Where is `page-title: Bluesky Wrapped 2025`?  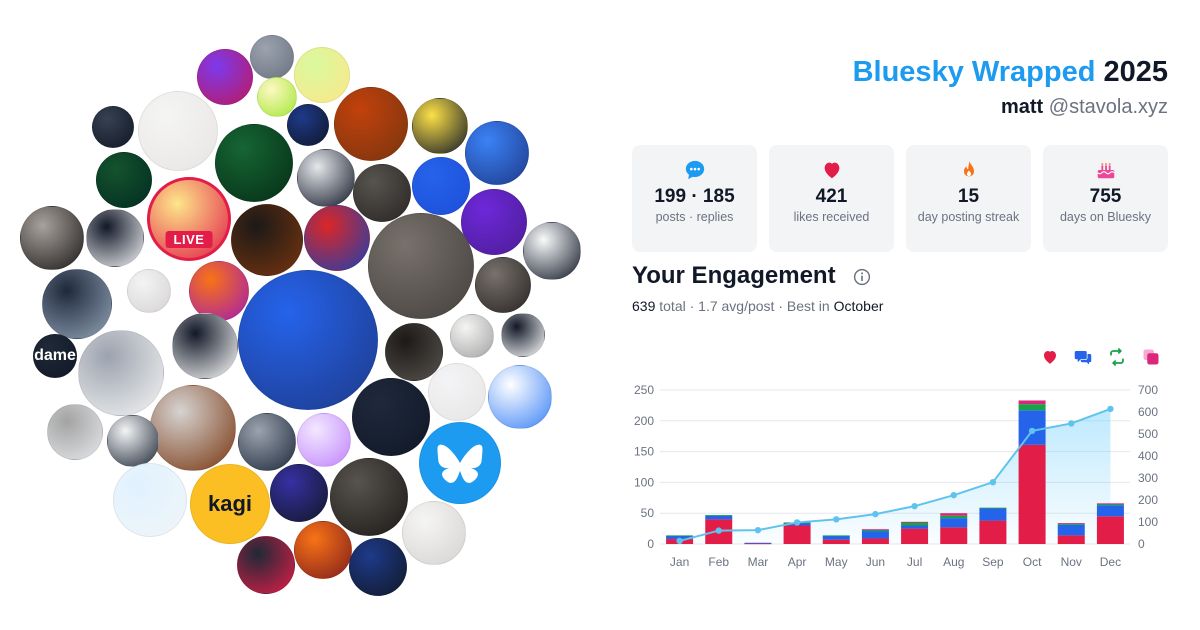 page-title: Bluesky Wrapped 2025 is located at coordinates (1010, 72).